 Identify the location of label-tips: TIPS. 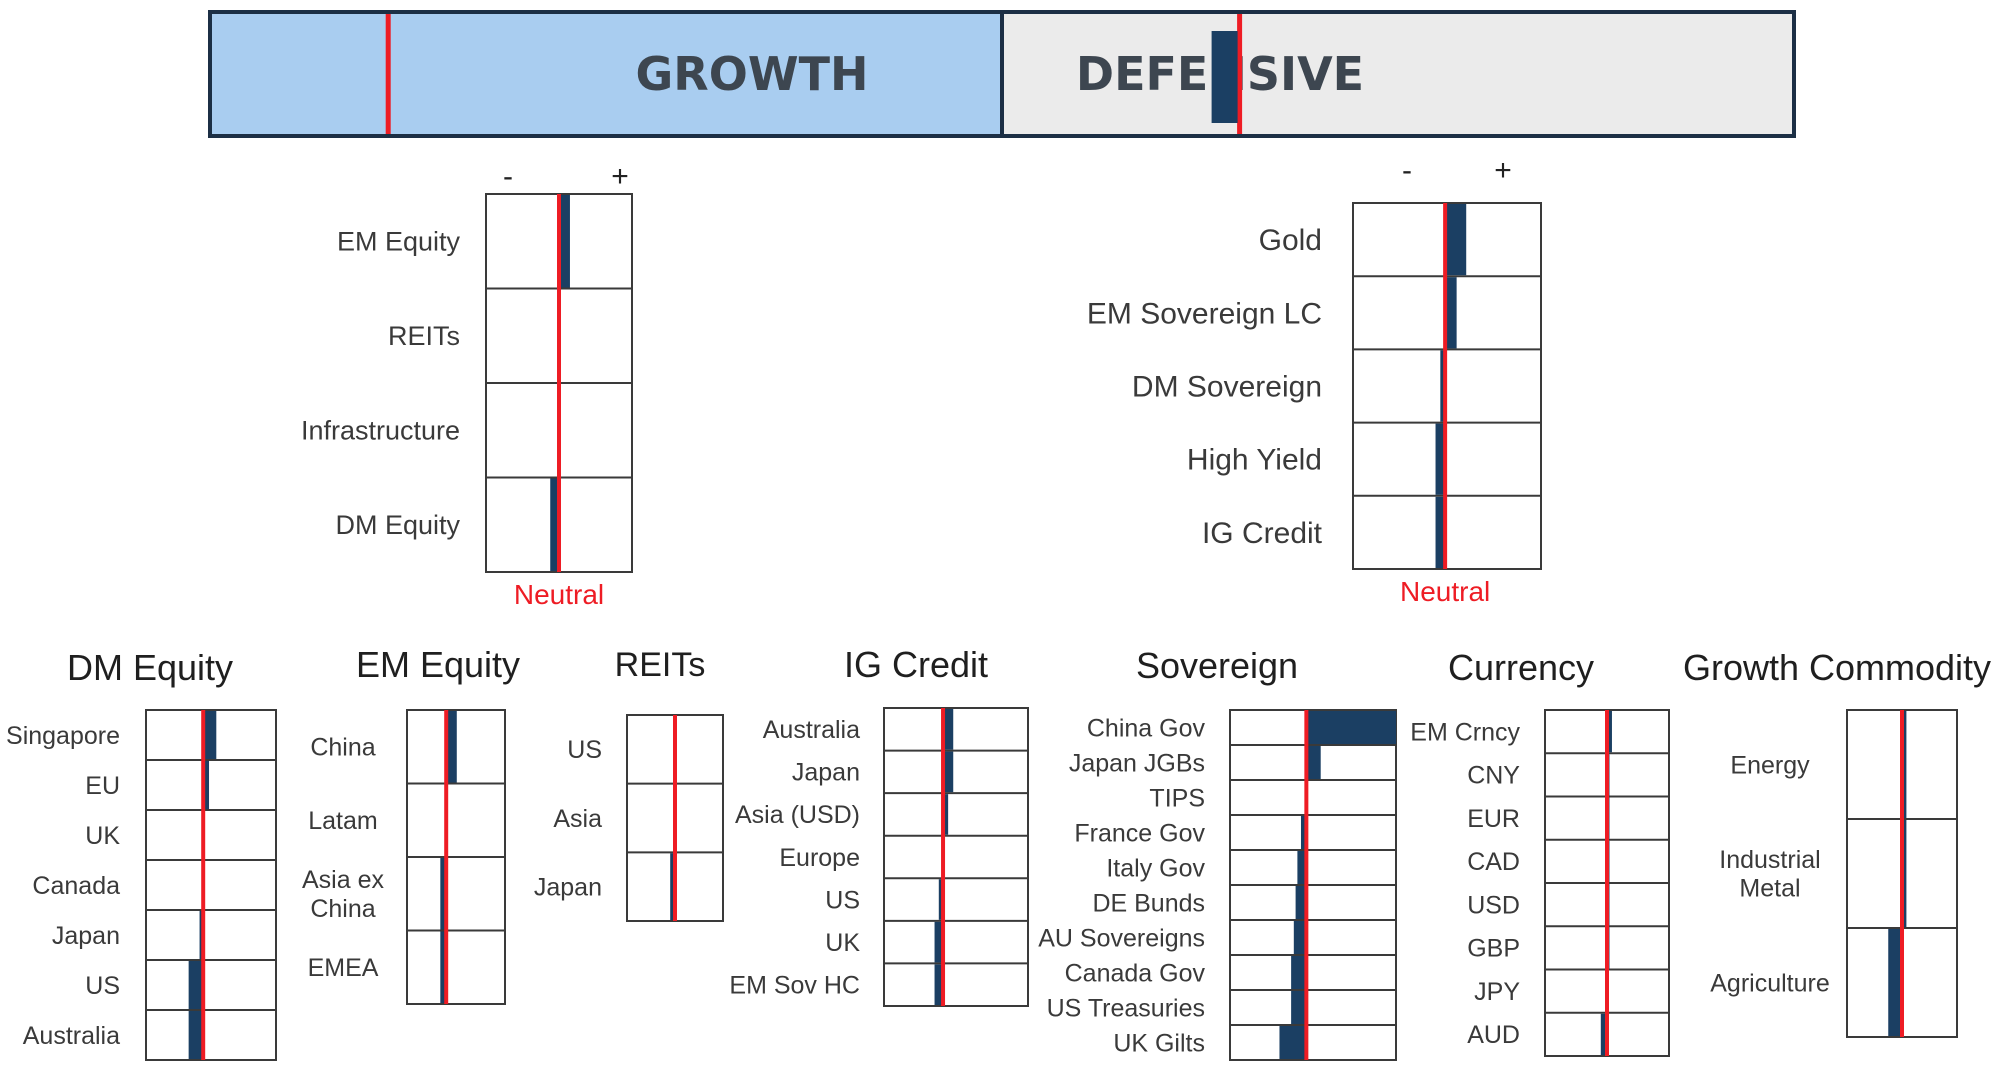
(1177, 798).